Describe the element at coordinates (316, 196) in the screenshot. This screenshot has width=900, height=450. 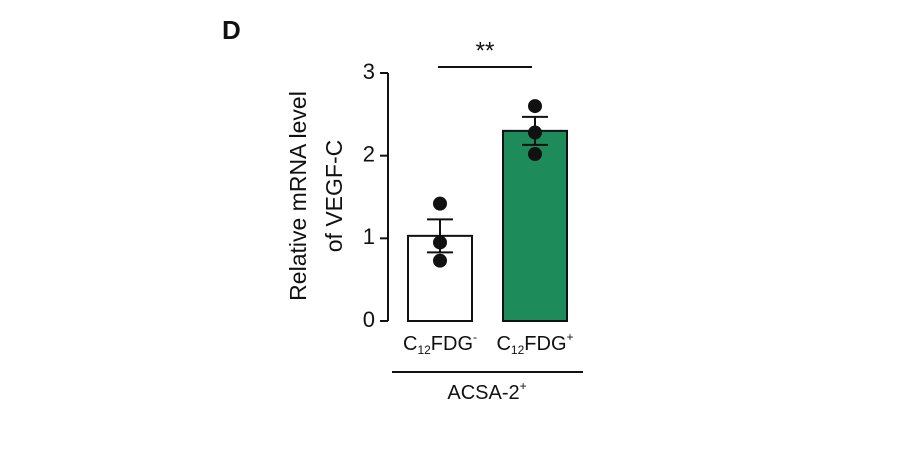
I see `y-label: Relative mRNA level of VEGF-C` at that location.